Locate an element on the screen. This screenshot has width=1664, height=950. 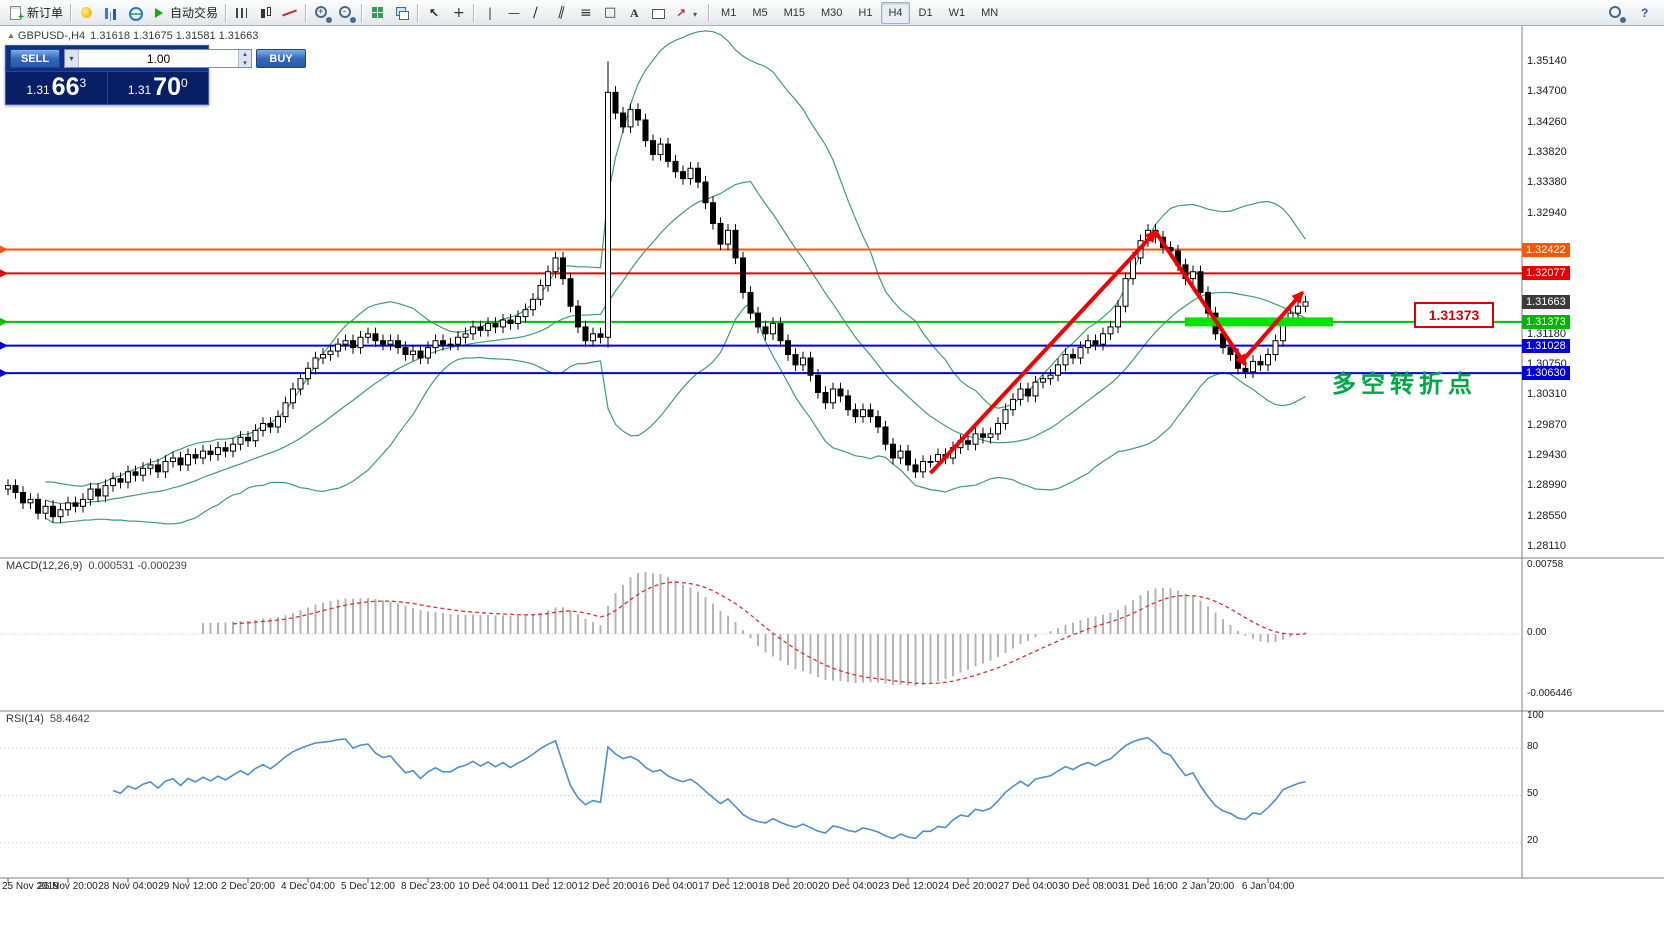
price-axis-label: 1.29430 is located at coordinates (1547, 454).